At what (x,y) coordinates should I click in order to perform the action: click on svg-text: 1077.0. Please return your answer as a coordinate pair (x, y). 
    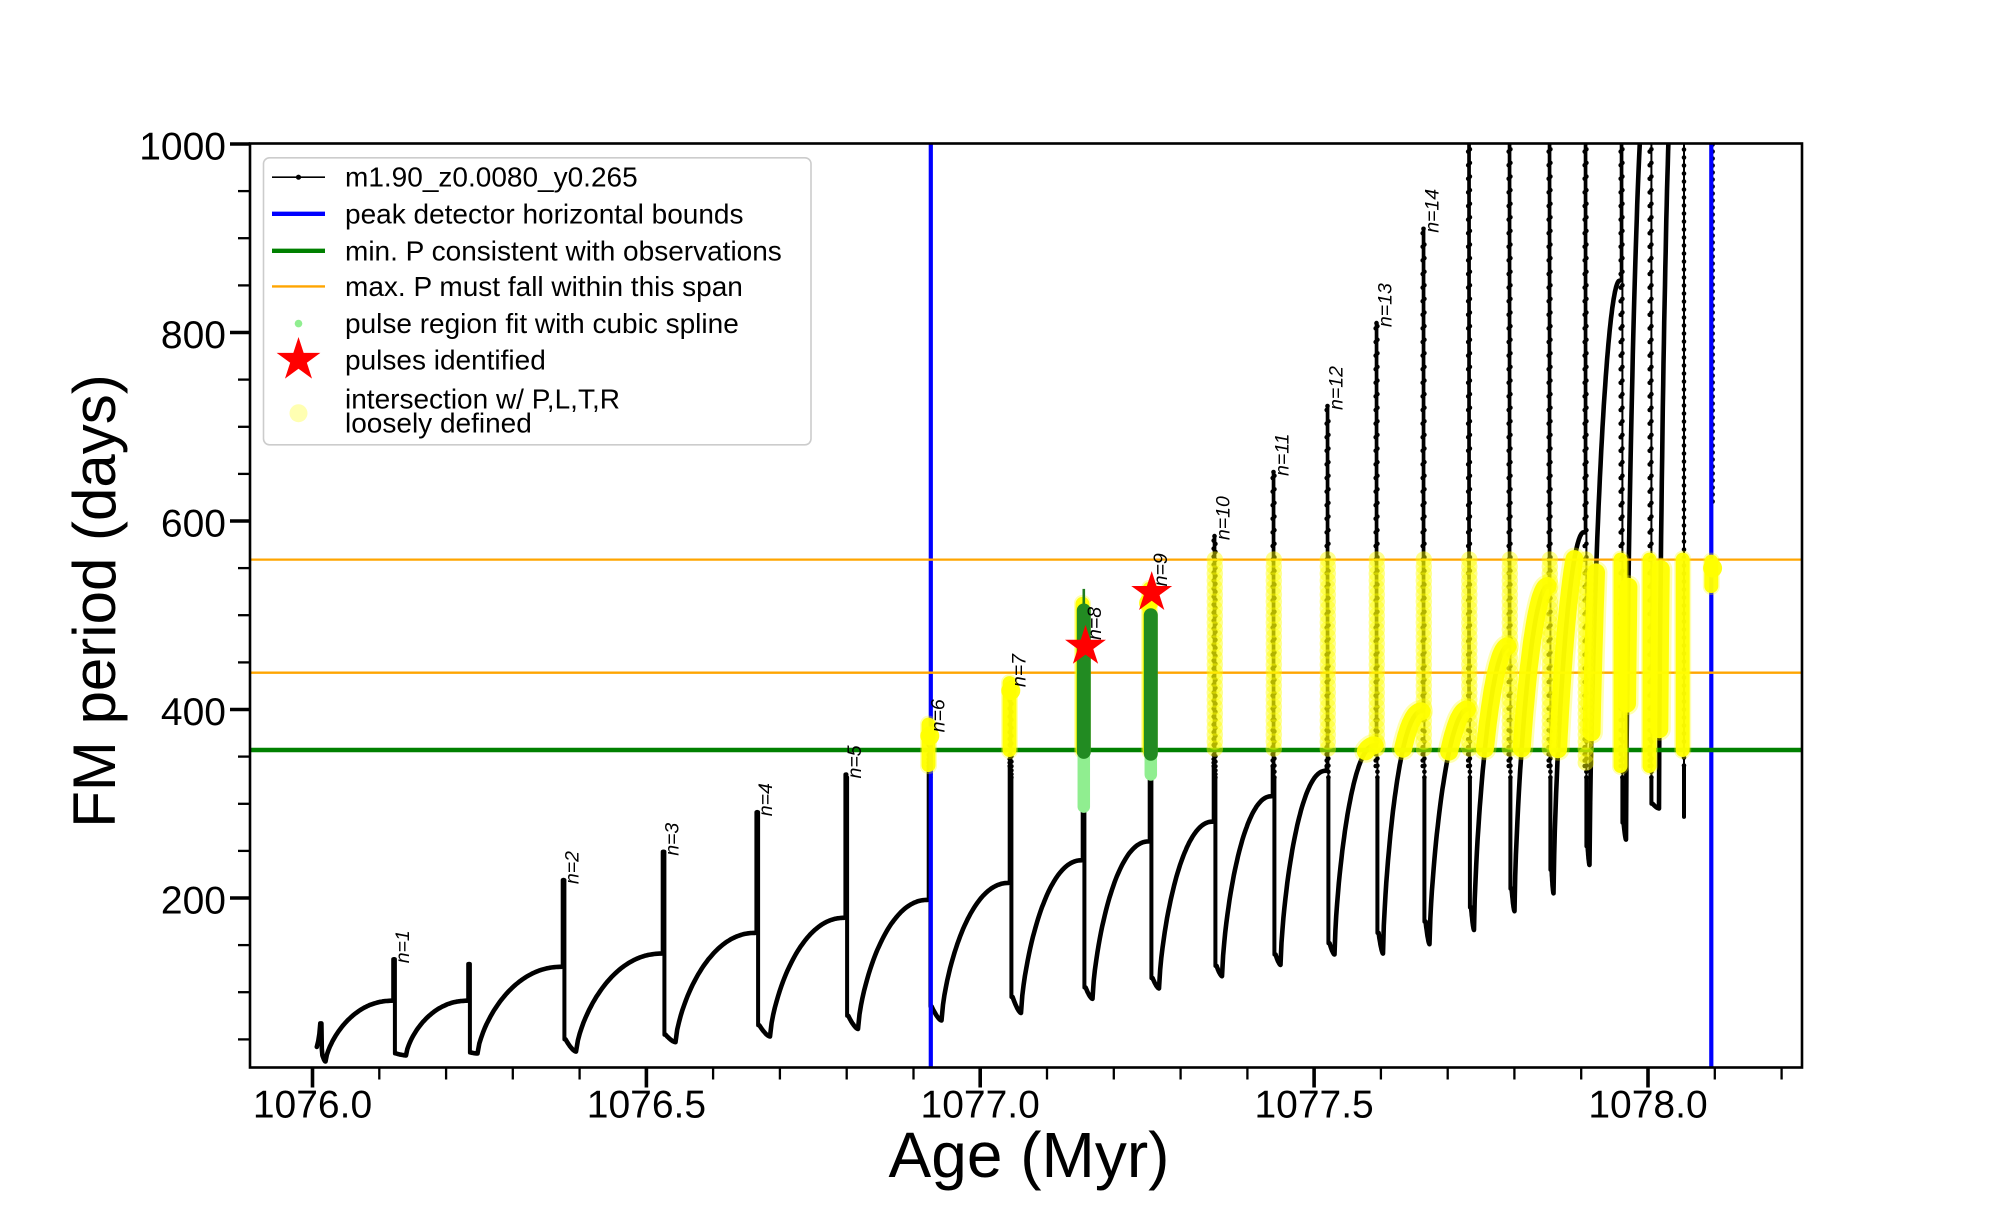
    Looking at the image, I should click on (980, 1105).